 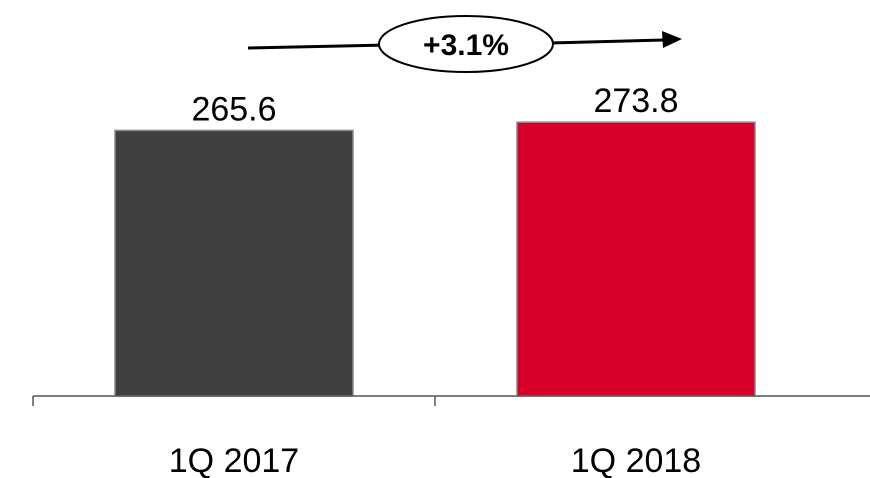 I want to click on growth-ellipse, so click(x=466, y=44).